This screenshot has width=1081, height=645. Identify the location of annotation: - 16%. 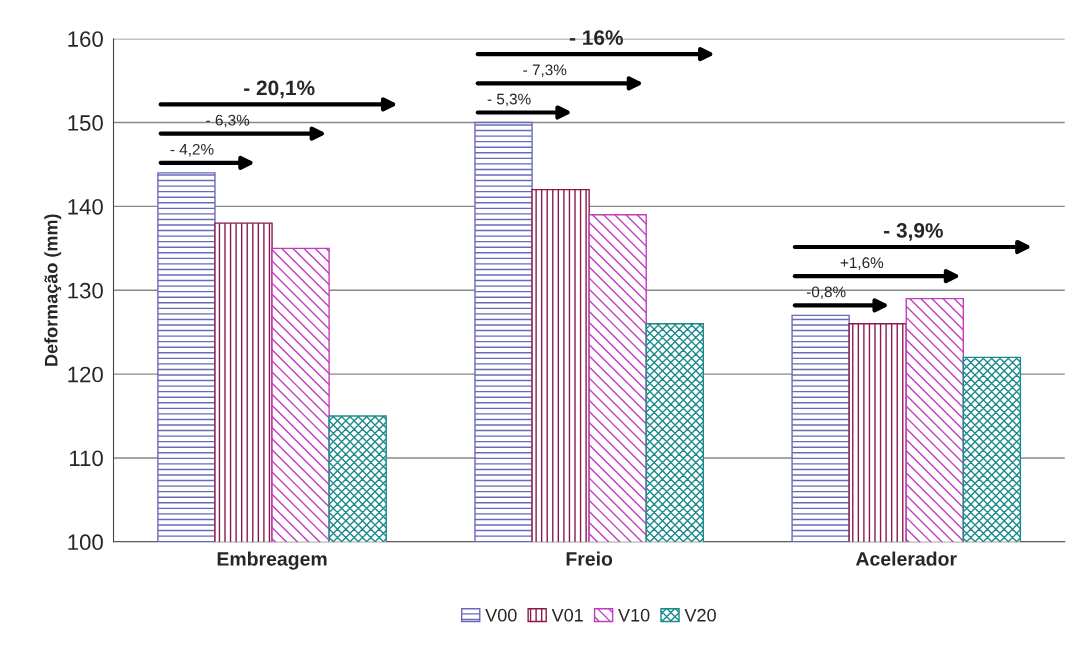
(596, 37).